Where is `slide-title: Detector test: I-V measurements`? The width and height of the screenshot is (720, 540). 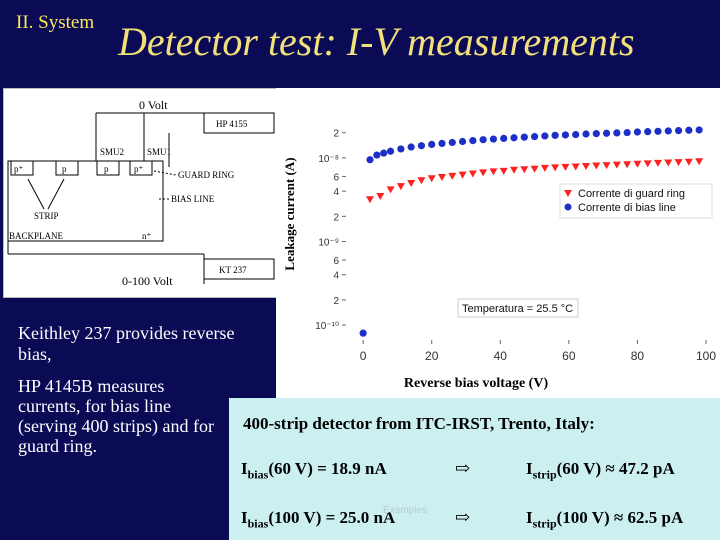 slide-title: Detector test: I-V measurements is located at coordinates (376, 41).